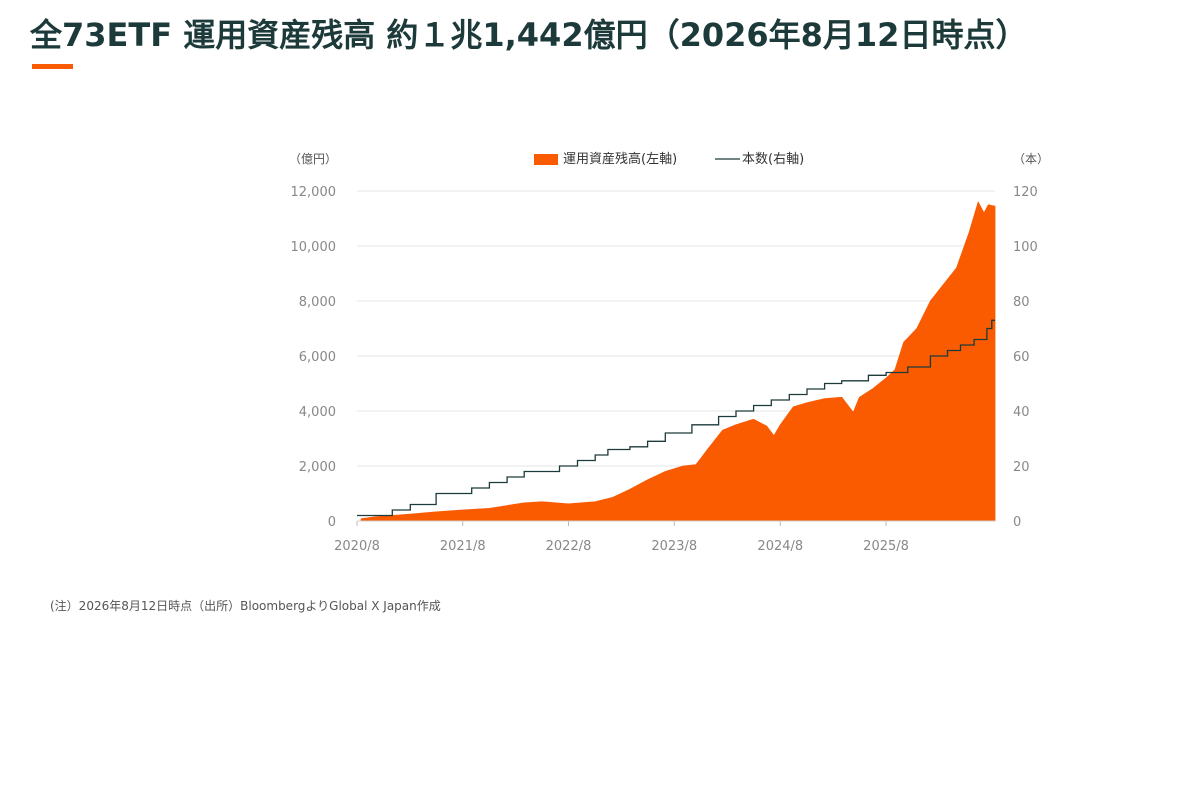  What do you see at coordinates (317, 467) in the screenshot?
I see `y-left-tick-label: 2,000` at bounding box center [317, 467].